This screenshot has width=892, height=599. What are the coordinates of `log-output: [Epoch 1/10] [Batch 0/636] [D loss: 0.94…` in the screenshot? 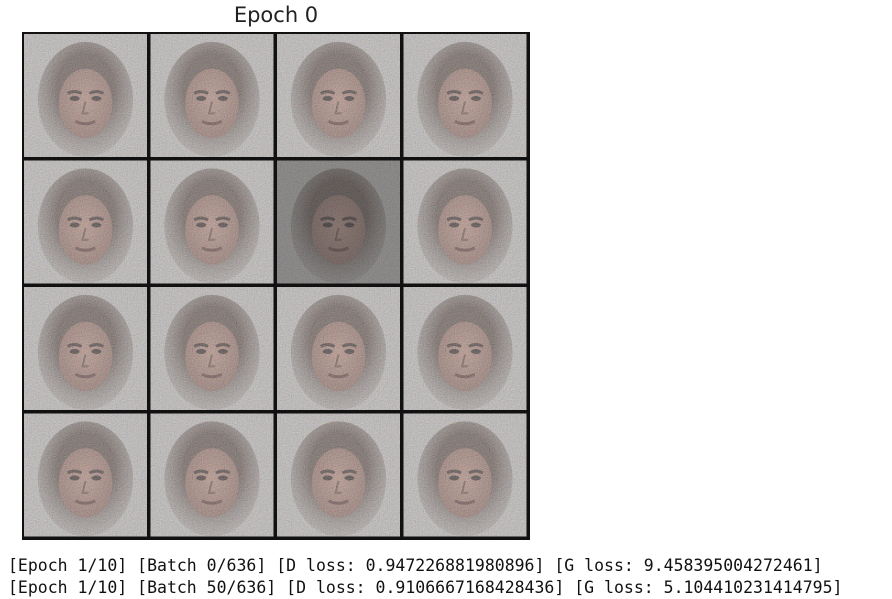 It's located at (425, 577).